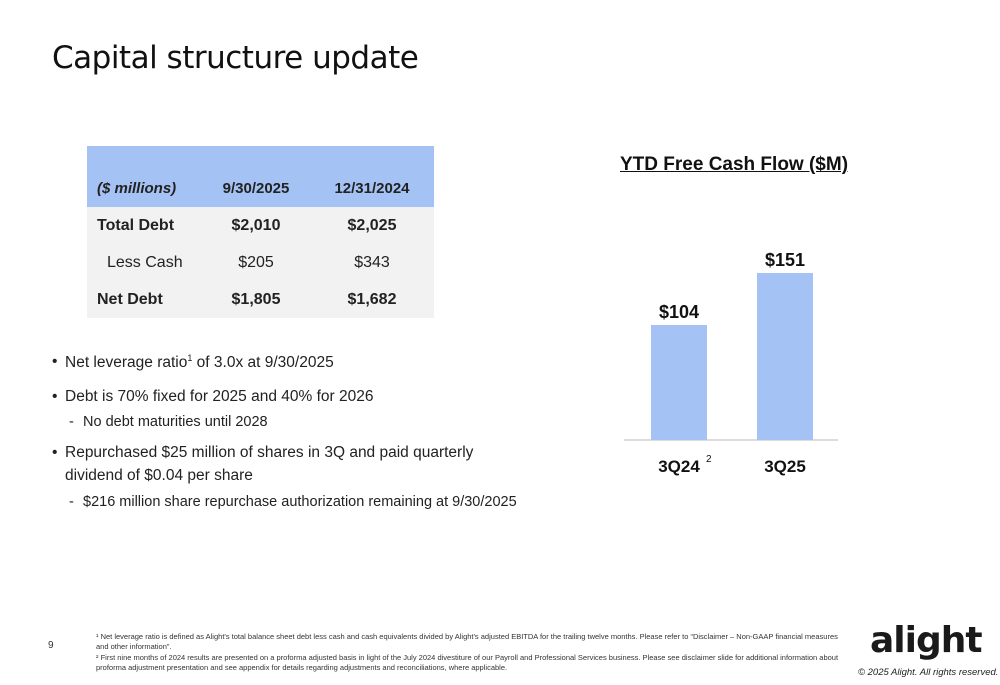  What do you see at coordinates (263, 363) in the screenshot?
I see `bullet-text-cont: of 3.0x at 9/30/2025` at bounding box center [263, 363].